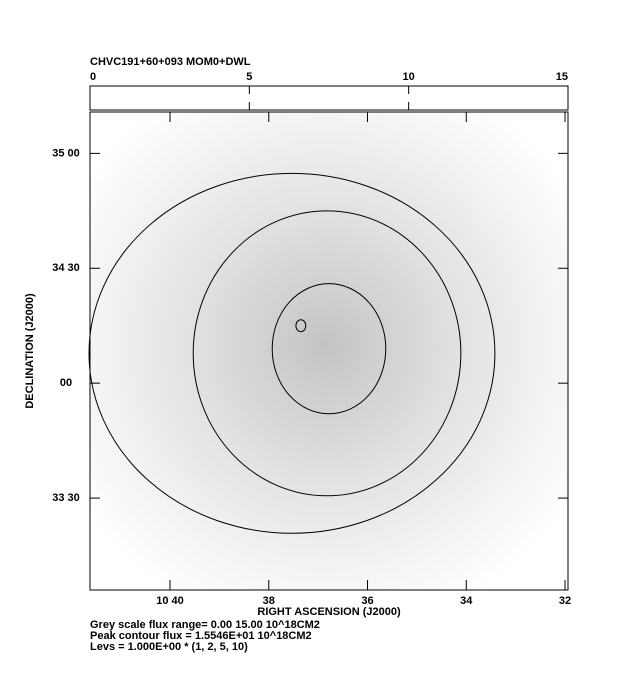 This screenshot has width=624, height=689. I want to click on y-tick-label: 34 30, so click(66, 268).